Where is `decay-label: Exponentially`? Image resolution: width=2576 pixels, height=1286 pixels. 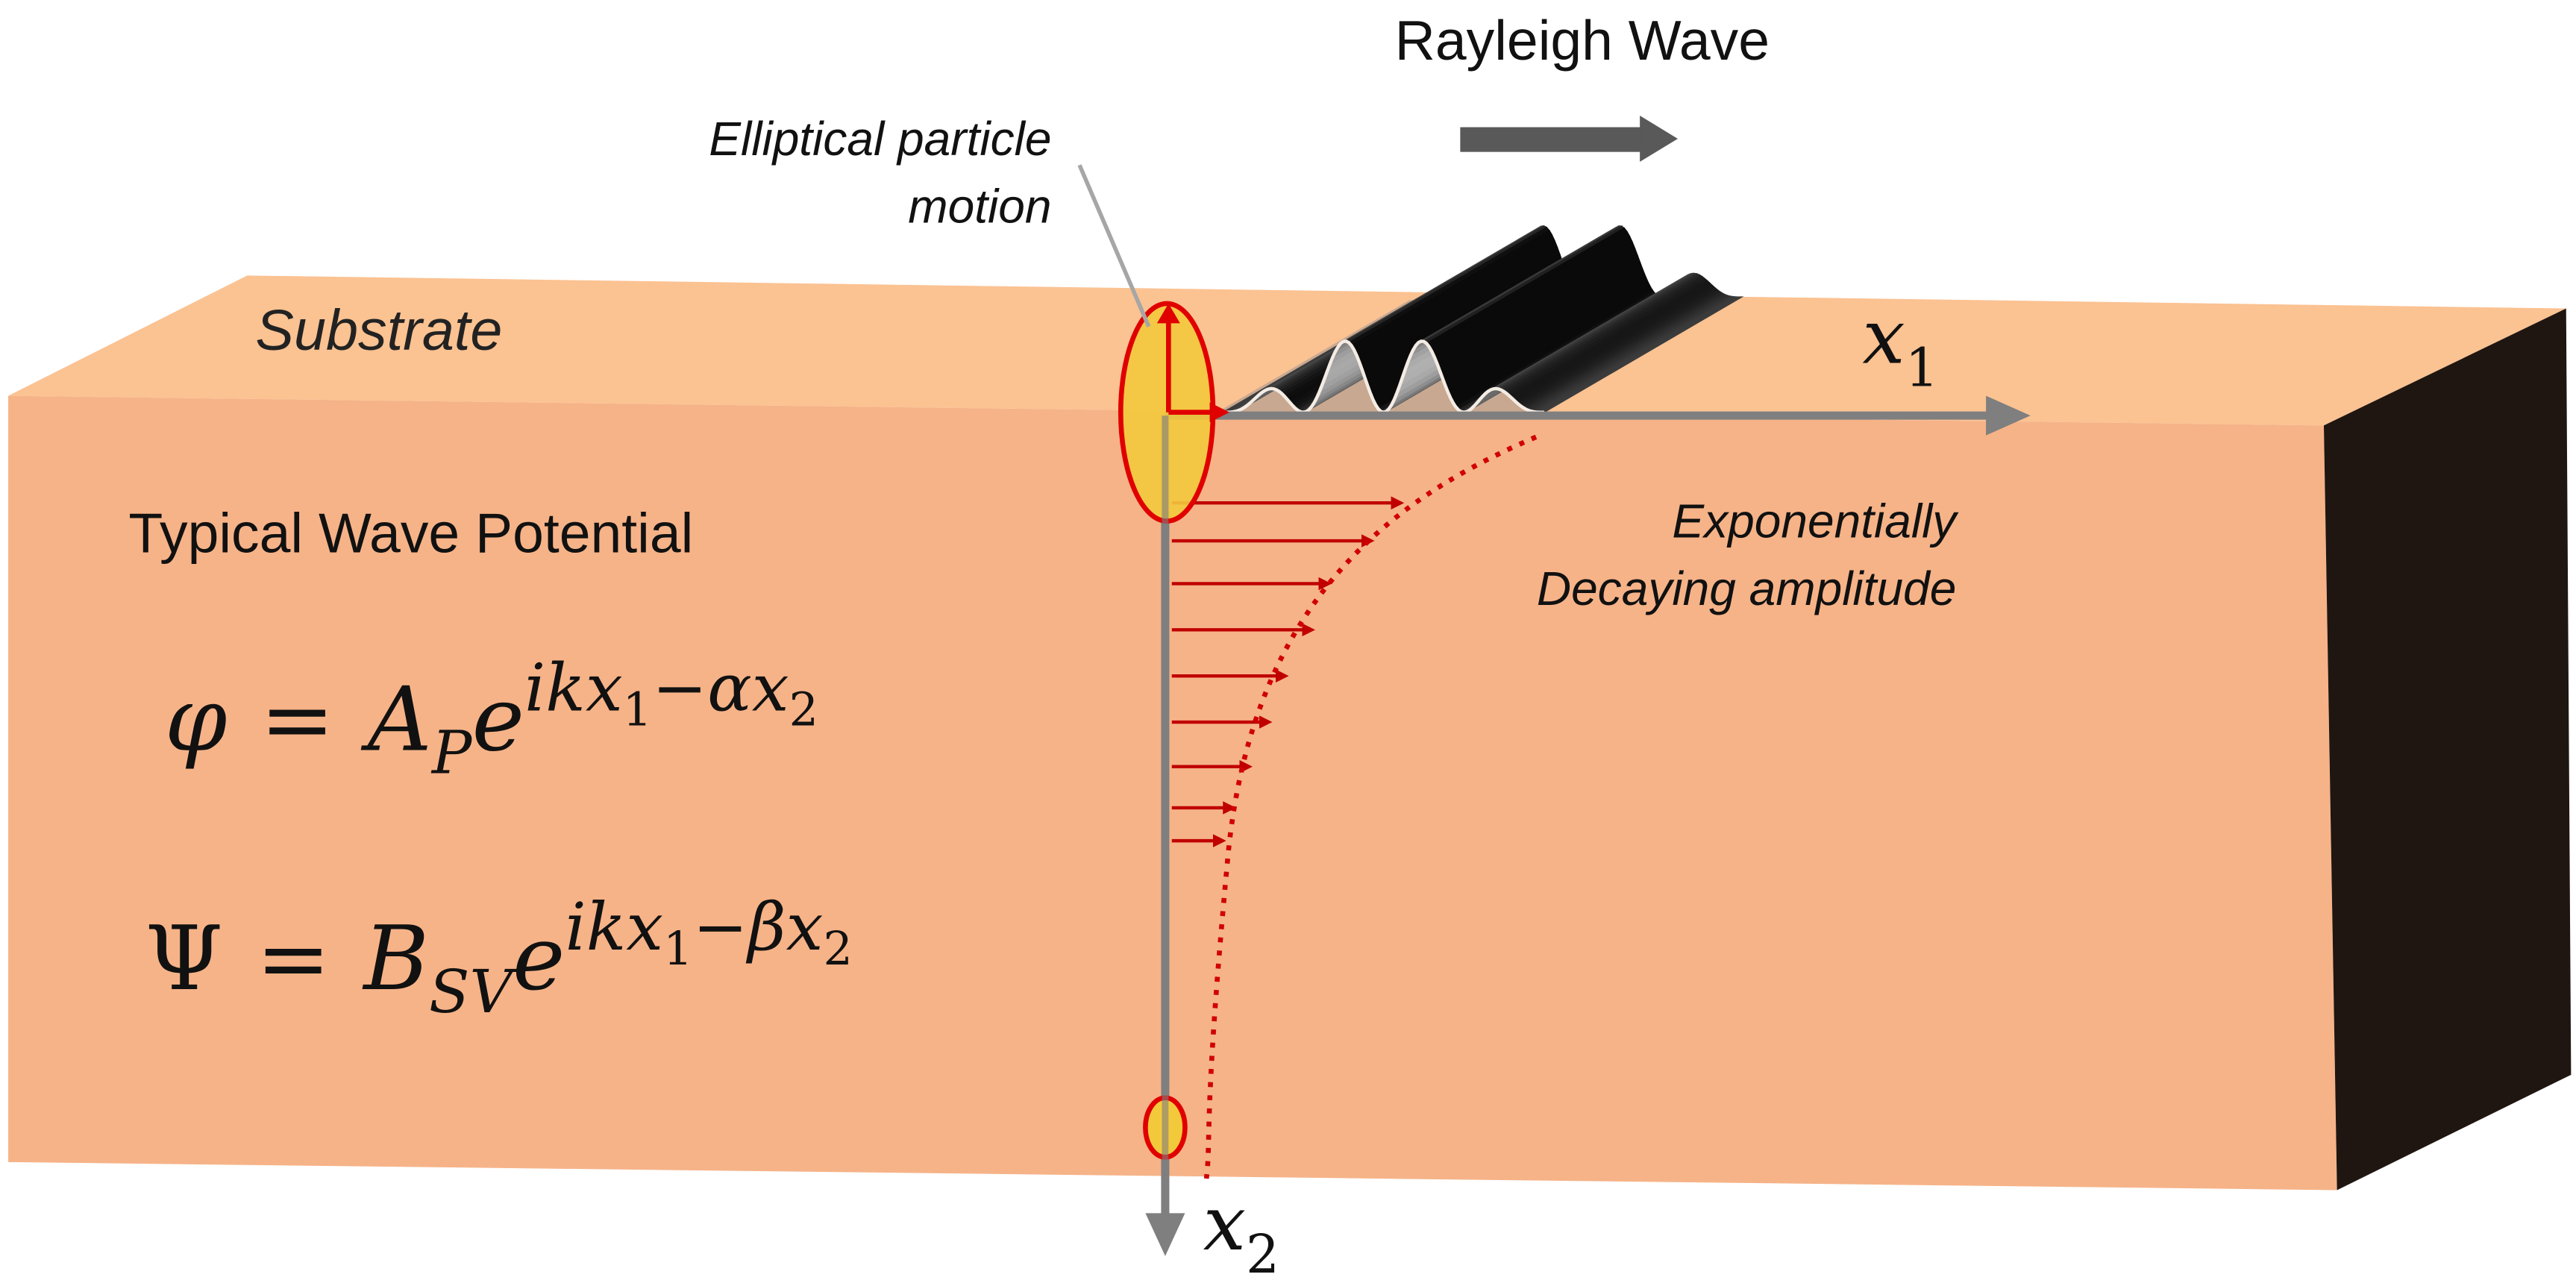 decay-label: Exponentially is located at coordinates (1815, 521).